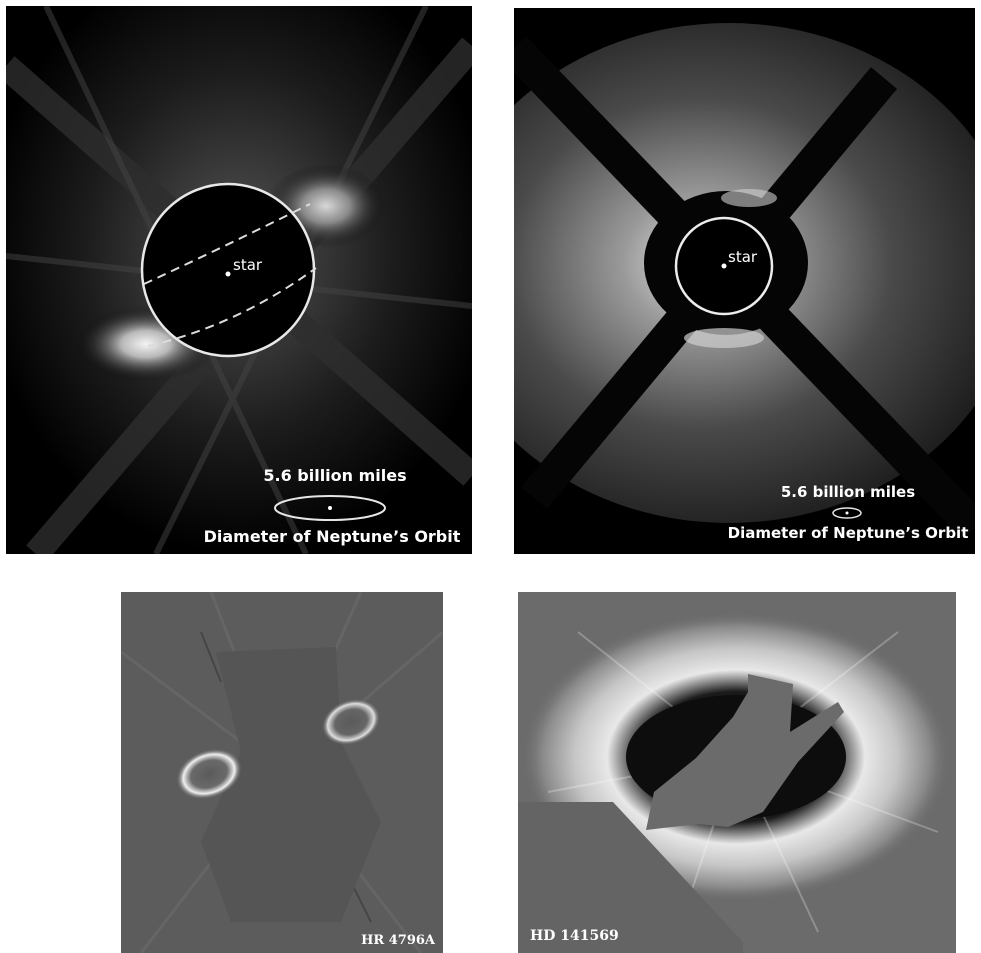 The image size is (981, 953). I want to click on ring-ansa-right, so click(351, 722).